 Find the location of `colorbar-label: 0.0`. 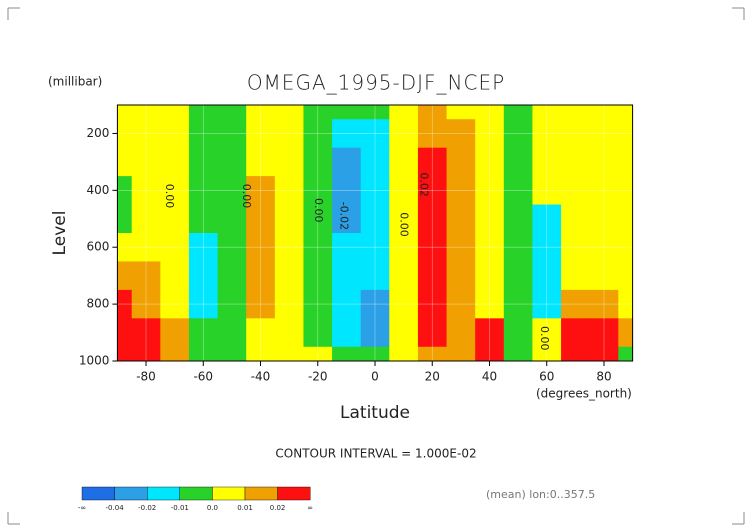

colorbar-label: 0.0 is located at coordinates (212, 508).